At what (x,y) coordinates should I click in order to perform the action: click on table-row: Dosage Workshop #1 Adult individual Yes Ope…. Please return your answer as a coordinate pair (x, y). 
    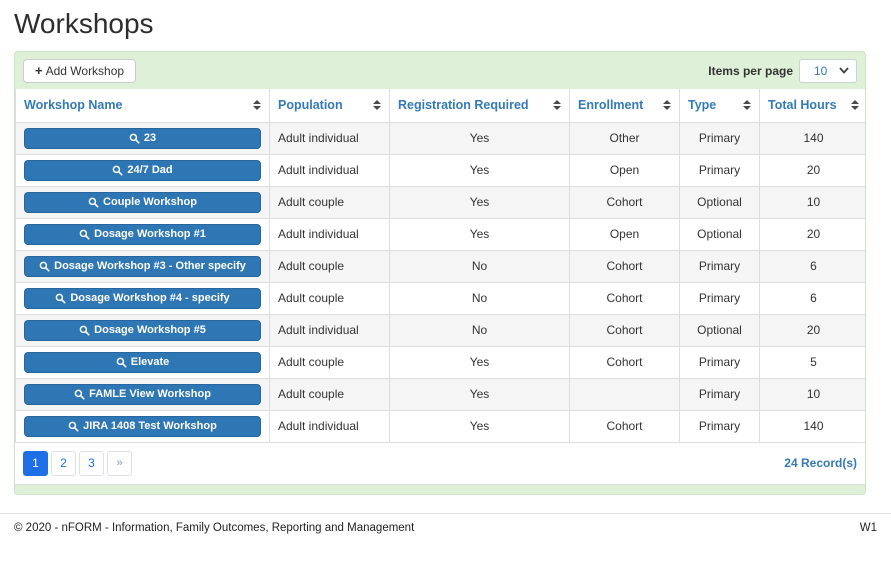
    Looking at the image, I should click on (440, 234).